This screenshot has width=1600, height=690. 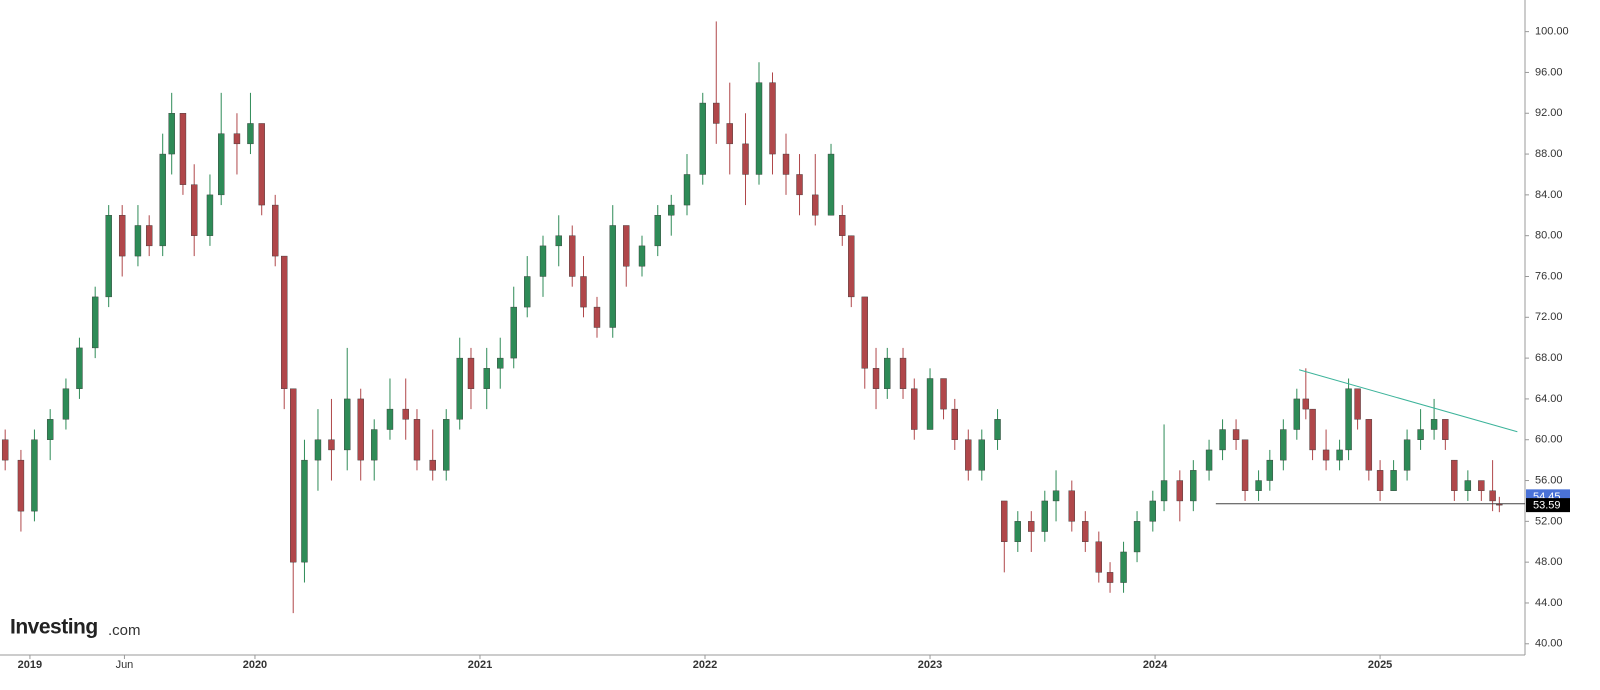 What do you see at coordinates (1549, 358) in the screenshot?
I see `y-tick-label: 68.00` at bounding box center [1549, 358].